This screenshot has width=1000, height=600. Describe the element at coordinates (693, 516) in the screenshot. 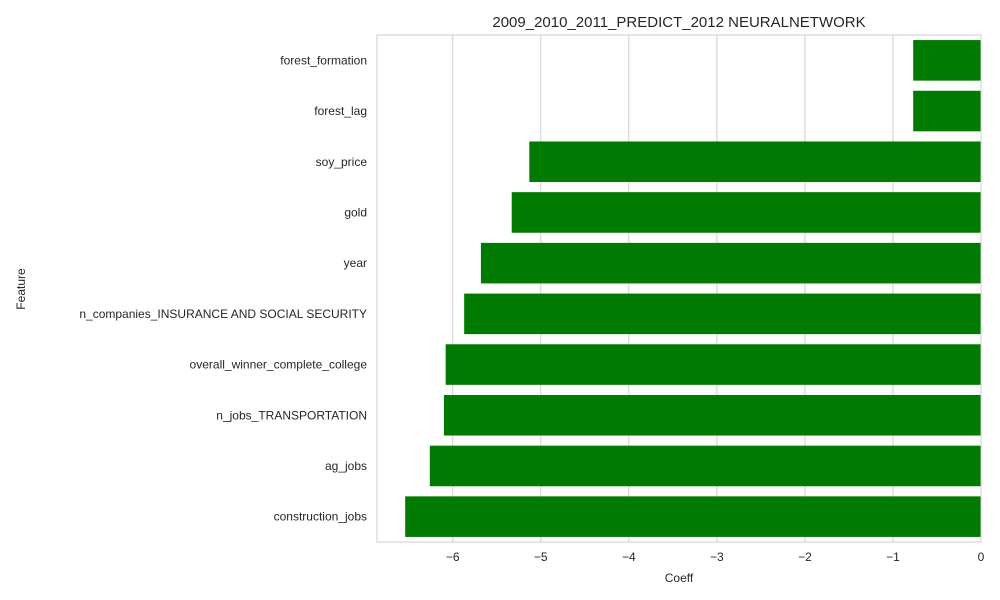

I see `bar-construction-jobs` at that location.